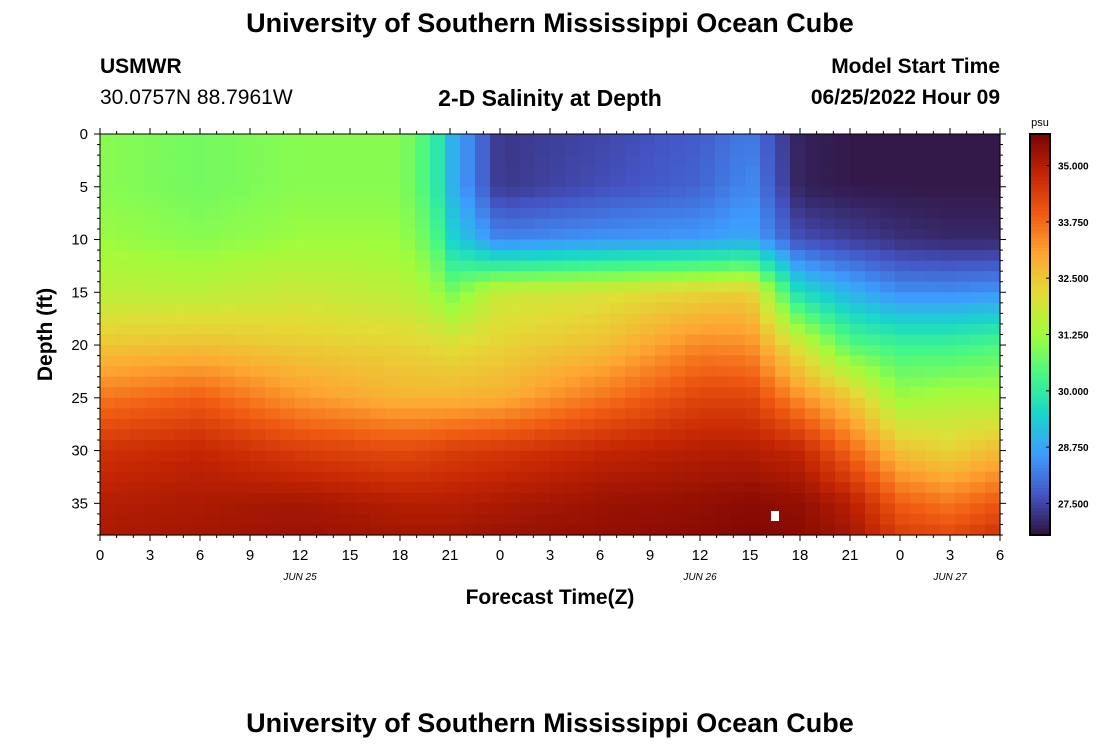 Image resolution: width=1100 pixels, height=750 pixels. I want to click on x-tick-label: 0, so click(500, 555).